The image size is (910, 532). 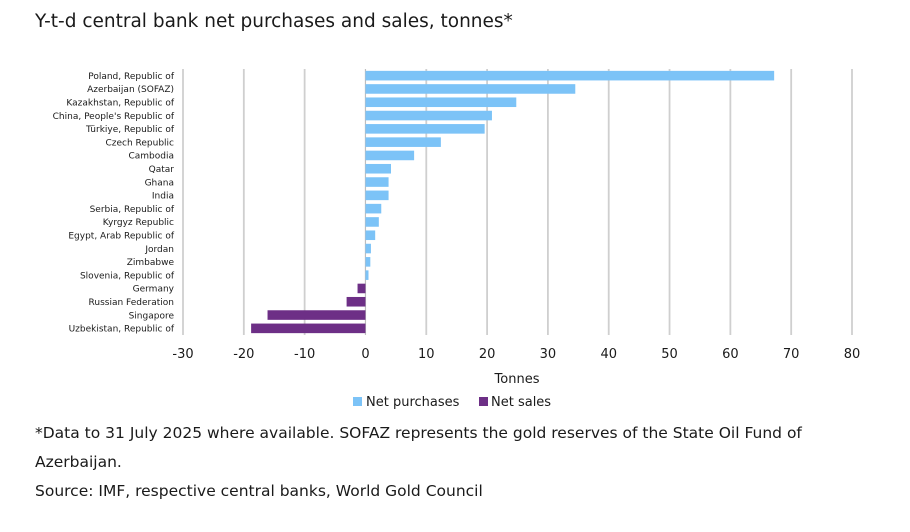 I want to click on x-tick-label: 20, so click(x=487, y=354).